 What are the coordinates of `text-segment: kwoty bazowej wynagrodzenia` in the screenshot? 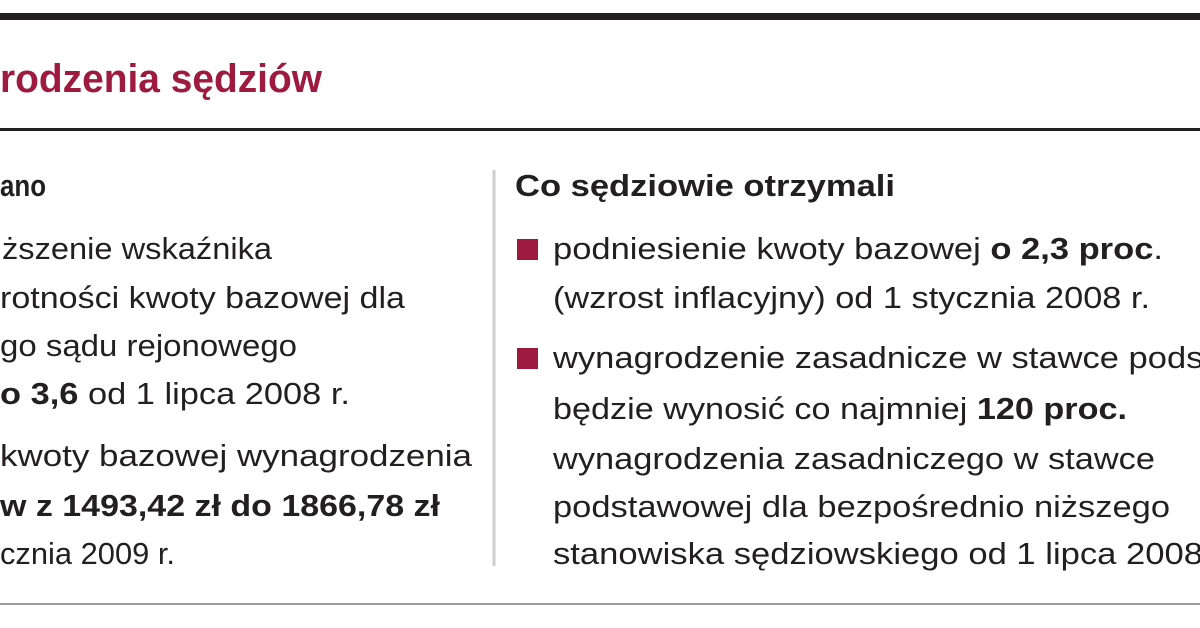 It's located at (236, 455).